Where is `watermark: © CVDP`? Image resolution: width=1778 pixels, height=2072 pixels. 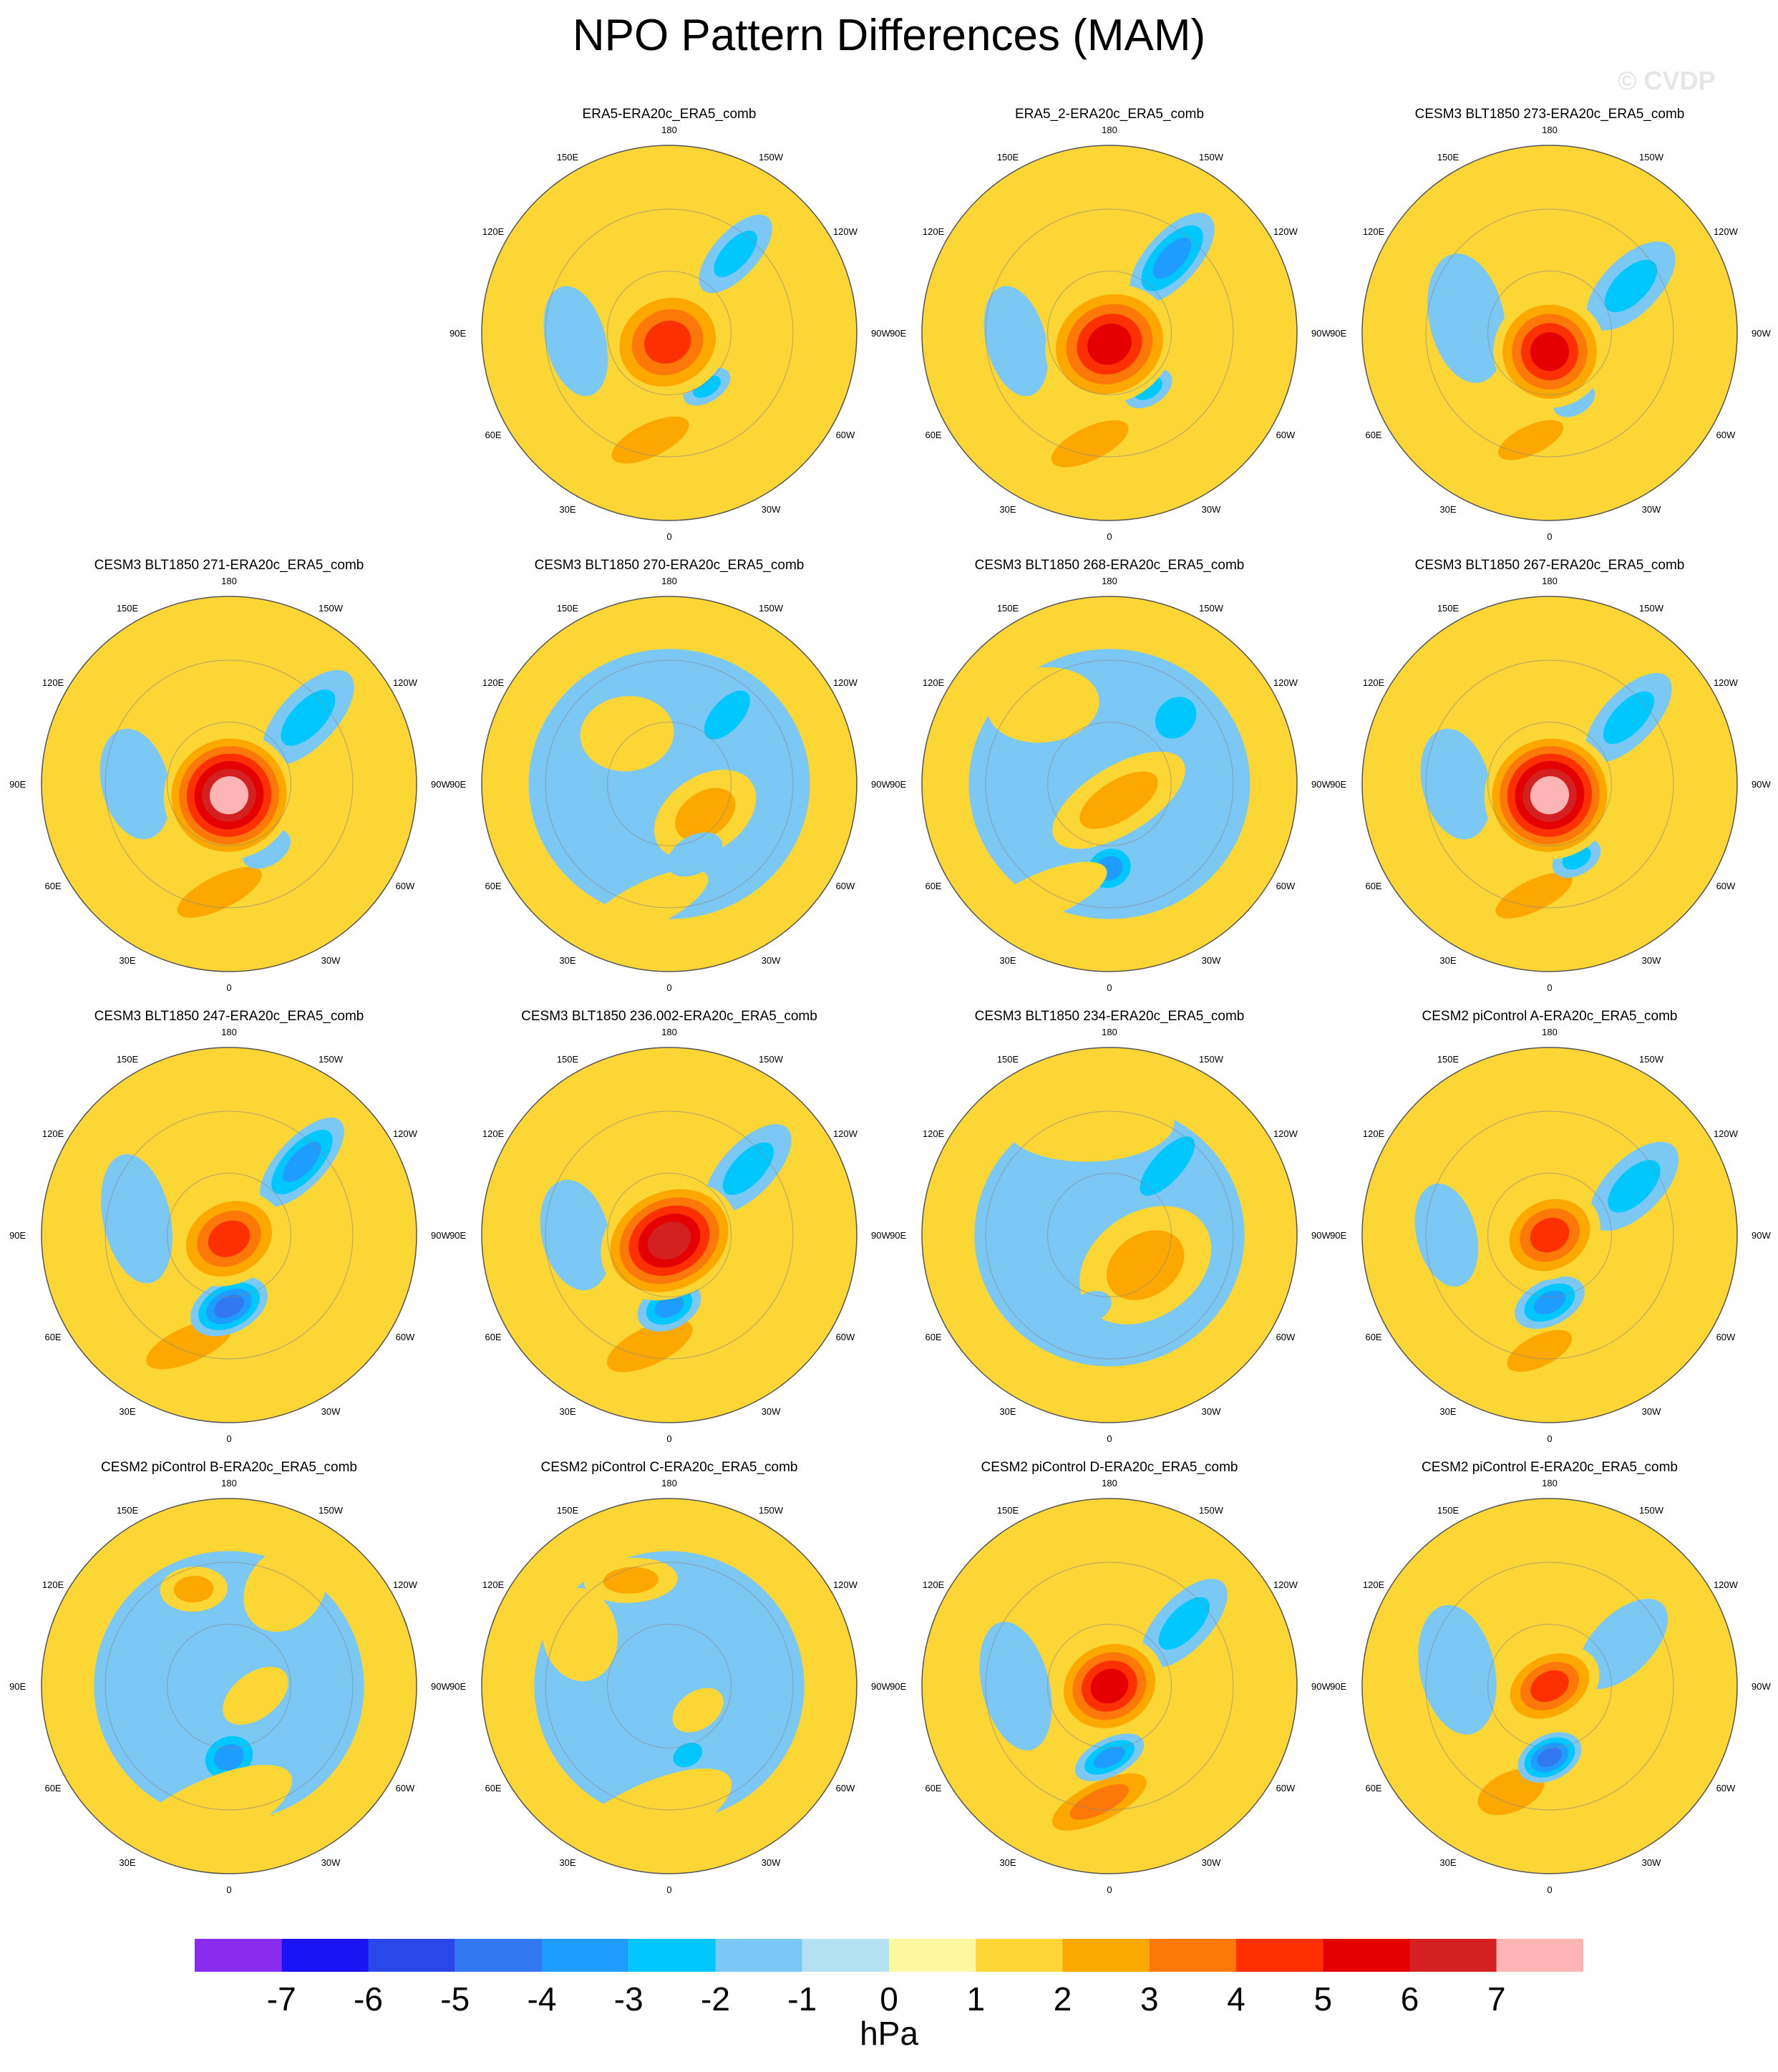 watermark: © CVDP is located at coordinates (1667, 80).